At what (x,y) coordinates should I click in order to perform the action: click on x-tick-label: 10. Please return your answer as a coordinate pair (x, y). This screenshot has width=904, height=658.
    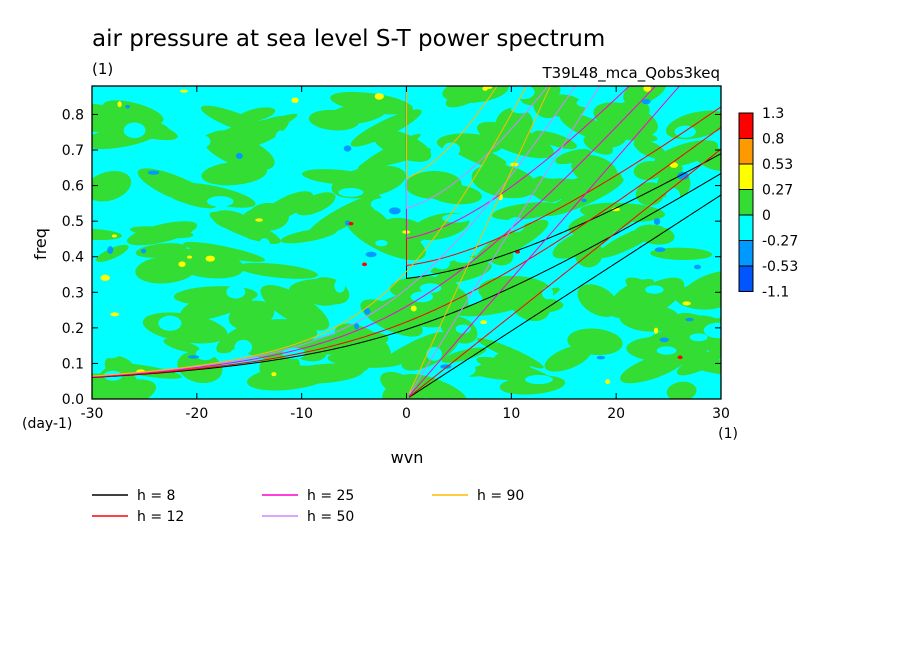
    Looking at the image, I should click on (511, 414).